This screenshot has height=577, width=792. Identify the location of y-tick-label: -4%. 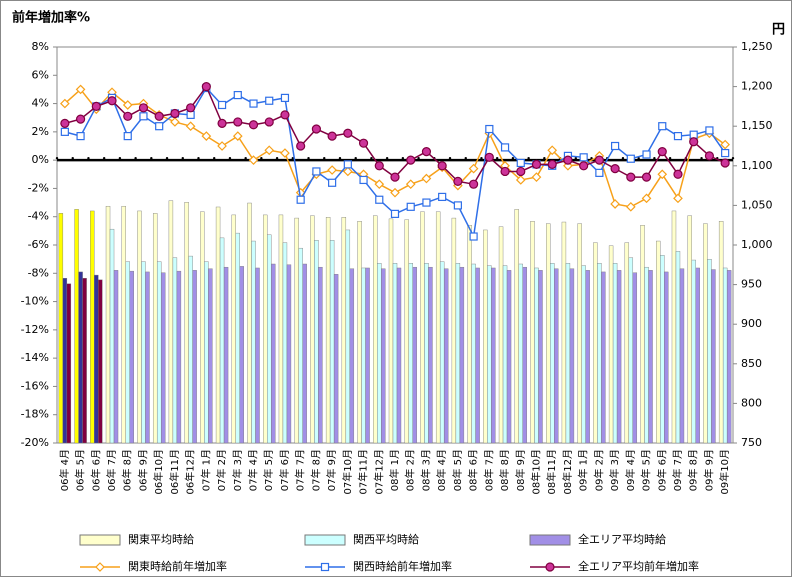
(38, 216).